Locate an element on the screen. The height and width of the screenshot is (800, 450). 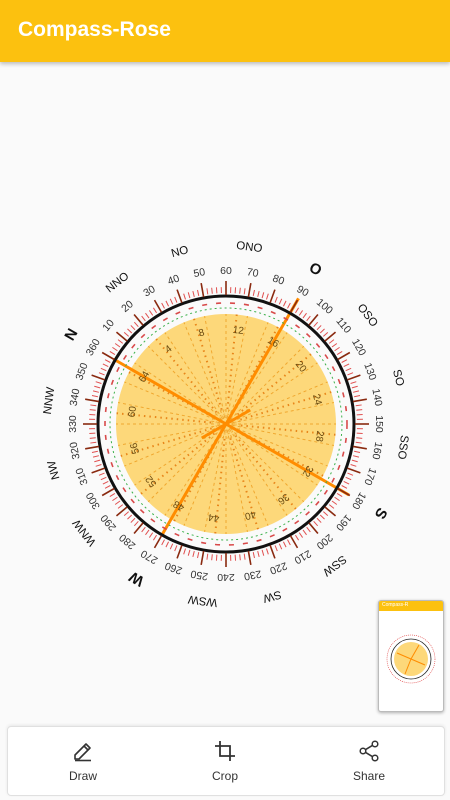
degree-label: 20 is located at coordinates (127, 306).